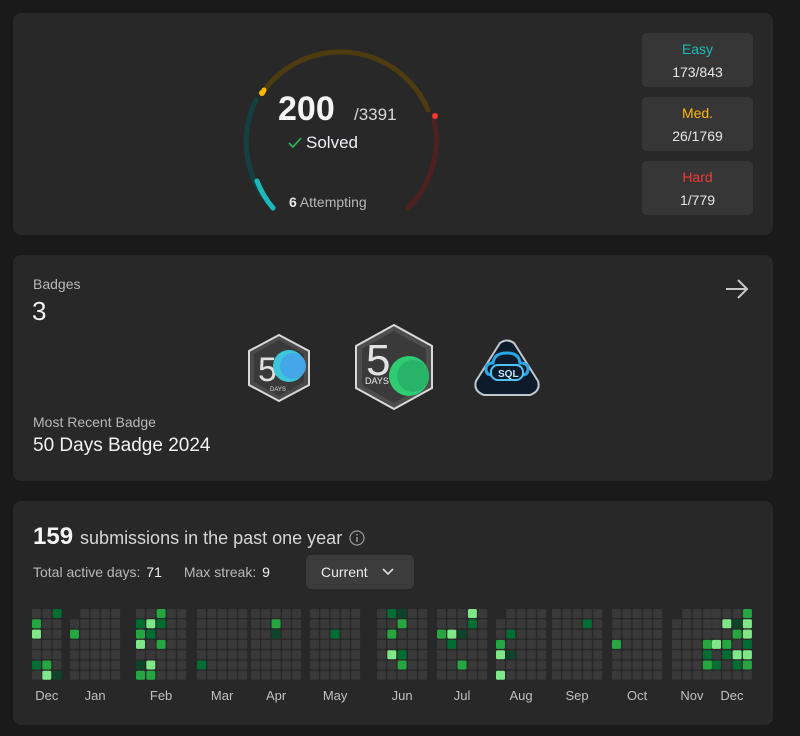 Image resolution: width=800 pixels, height=736 pixels. Describe the element at coordinates (697, 188) in the screenshot. I see `difficulty-hard: Hard 1/779` at that location.